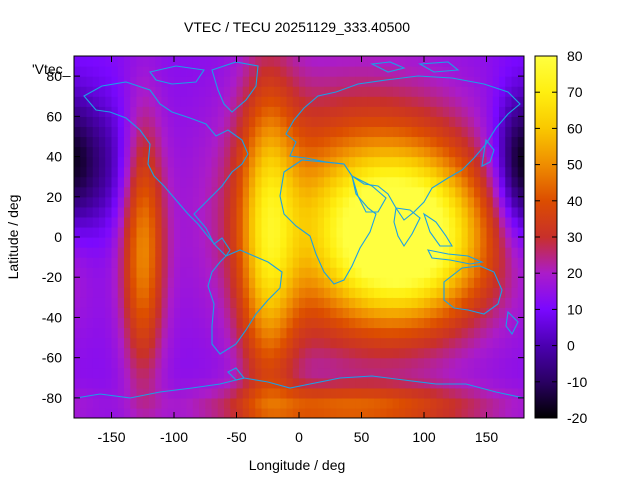 The image size is (640, 480). Describe the element at coordinates (52, 277) in the screenshot. I see `y-tick-label: -20` at that location.